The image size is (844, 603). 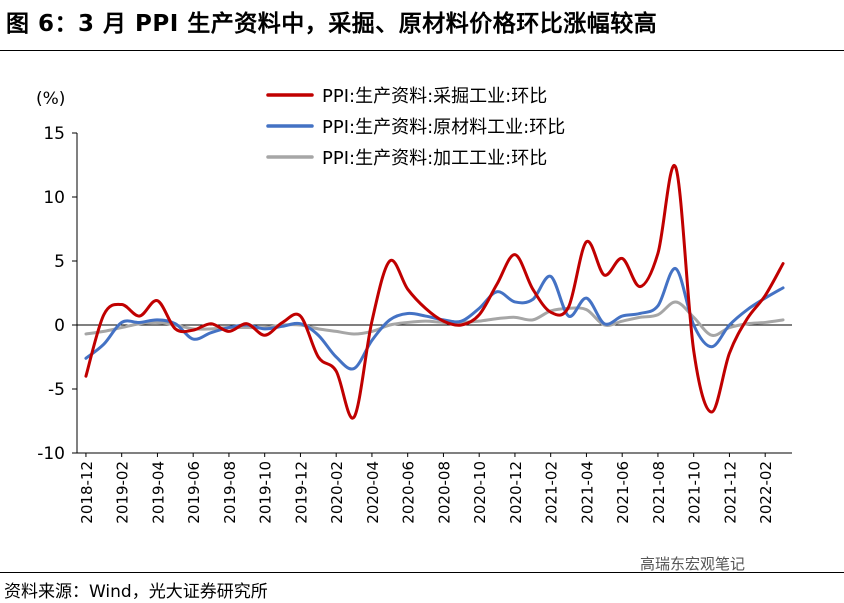 What do you see at coordinates (587, 492) in the screenshot?
I see `x-tick-label: 2021-04` at bounding box center [587, 492].